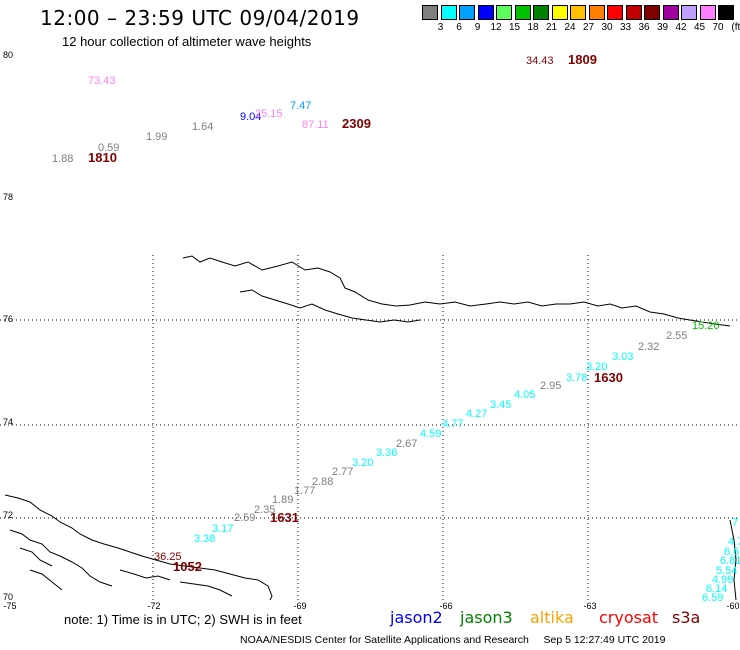  I want to click on wave-height-value: 3.45, so click(500, 405).